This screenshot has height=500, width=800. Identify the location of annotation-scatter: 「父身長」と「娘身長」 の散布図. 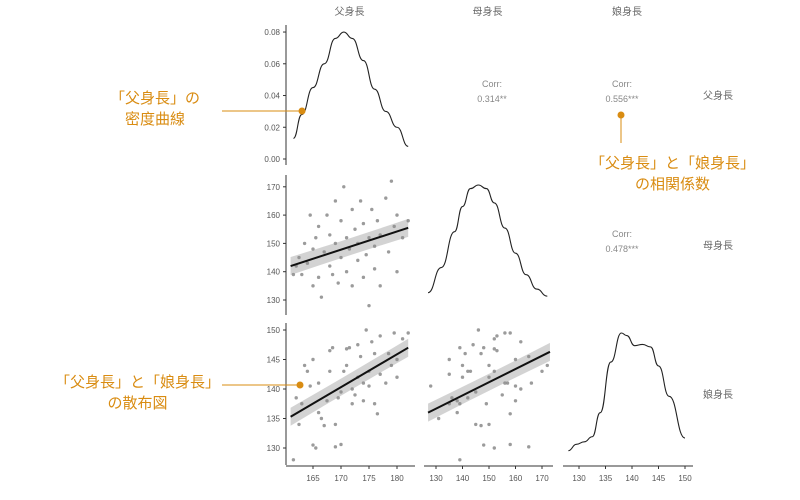
(137, 393).